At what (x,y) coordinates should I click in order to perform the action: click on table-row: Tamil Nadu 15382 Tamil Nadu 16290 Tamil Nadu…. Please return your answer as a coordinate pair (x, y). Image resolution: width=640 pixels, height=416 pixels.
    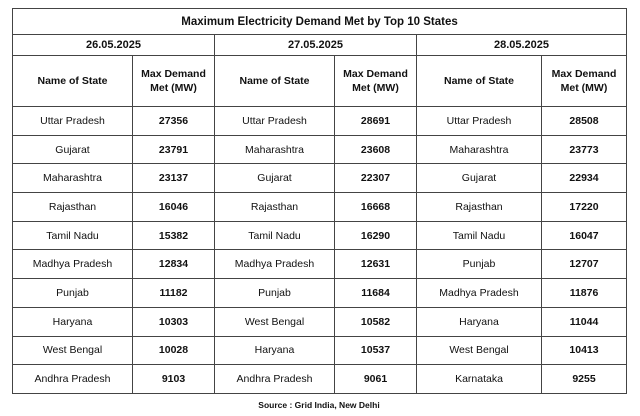
    Looking at the image, I should click on (320, 235).